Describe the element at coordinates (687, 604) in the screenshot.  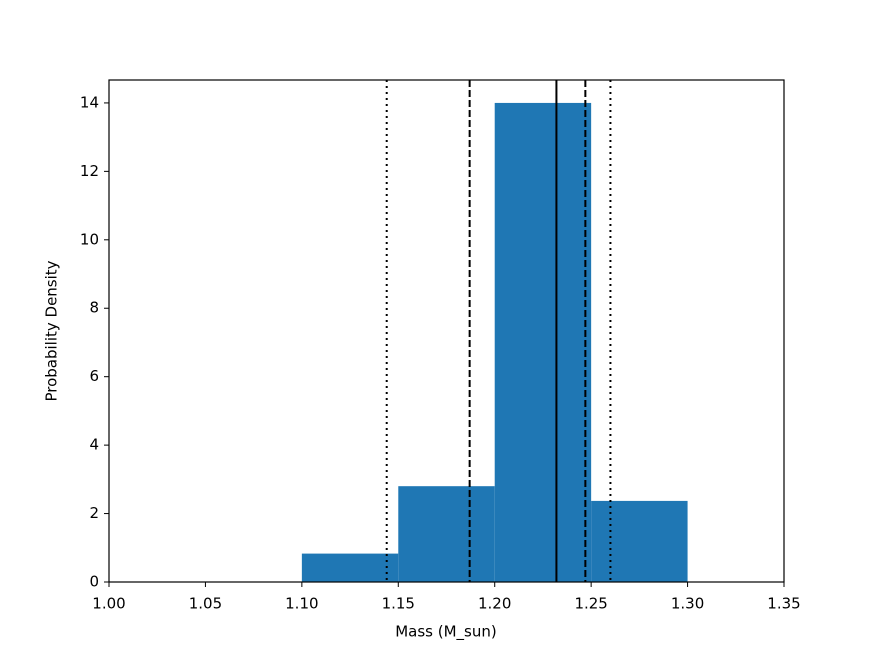
I see `x-tick-label: 1.30` at that location.